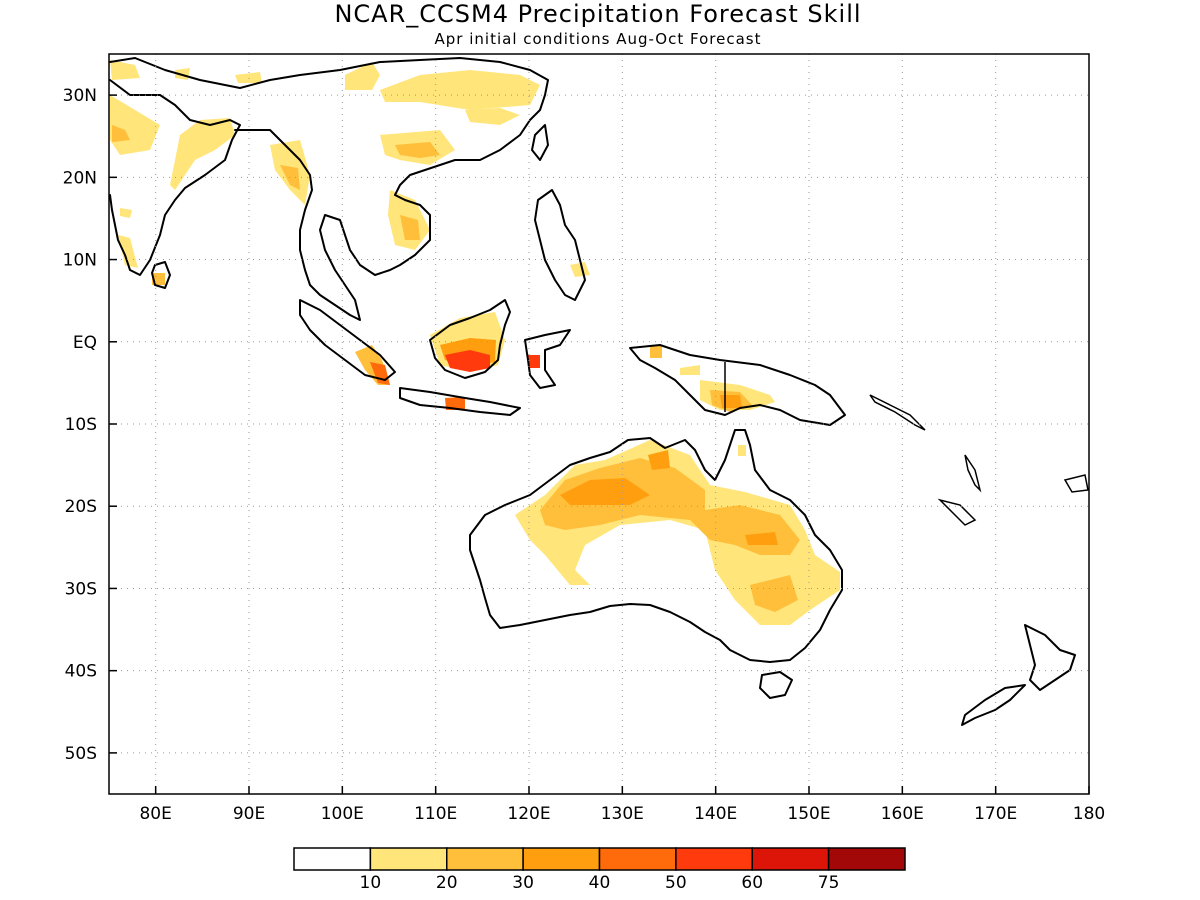  I want to click on lon-tick-label: 140E, so click(715, 814).